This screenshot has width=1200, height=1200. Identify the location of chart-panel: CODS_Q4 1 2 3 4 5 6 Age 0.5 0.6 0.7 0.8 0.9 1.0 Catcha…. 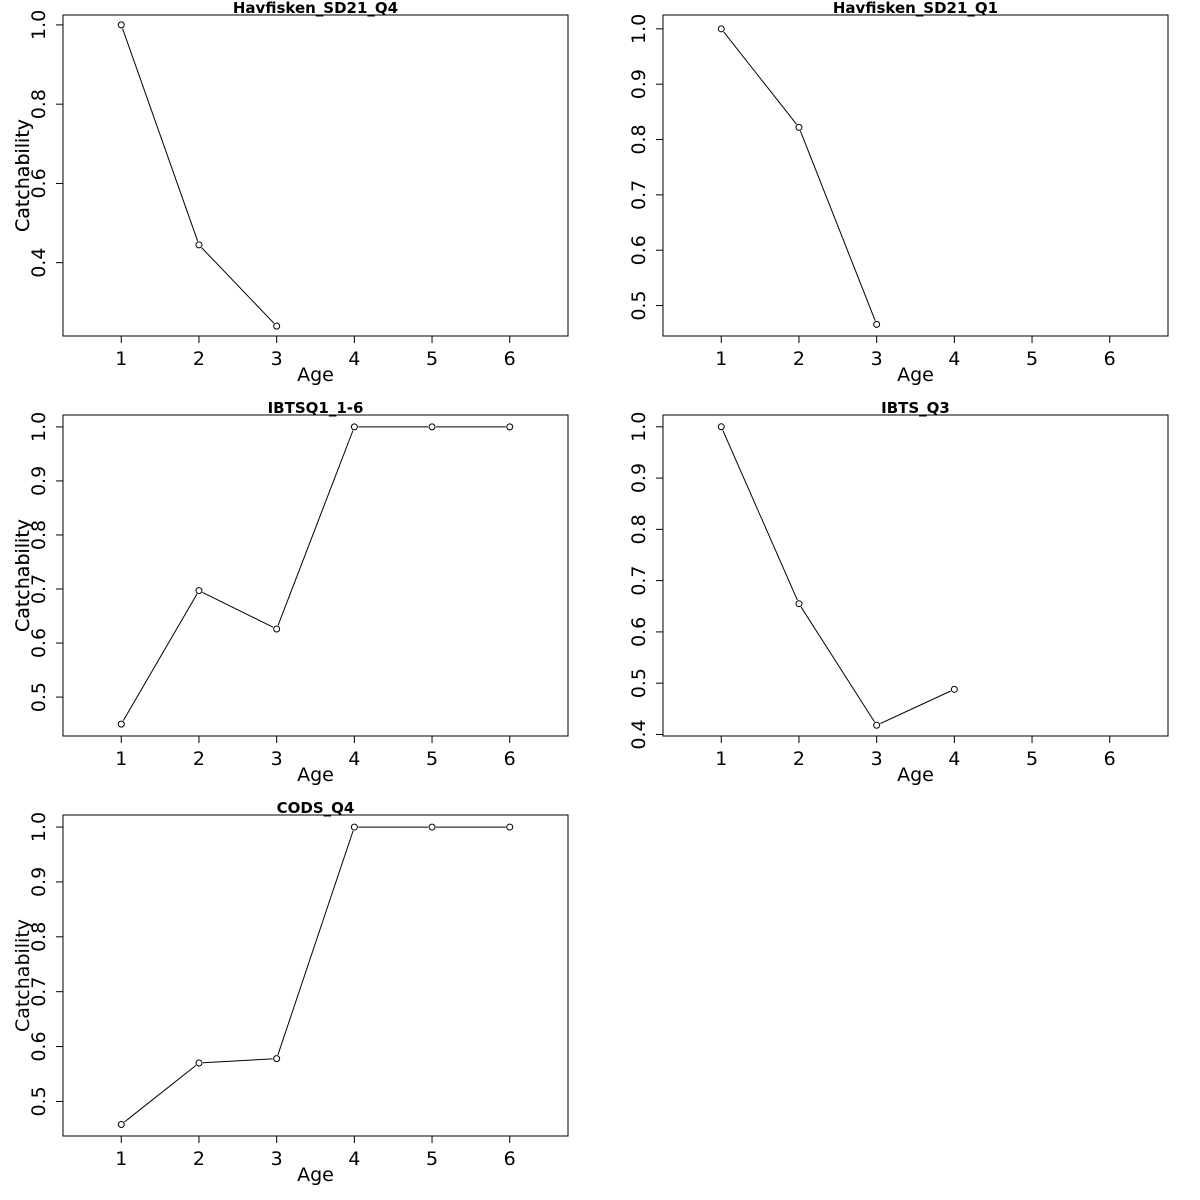
(290, 992).